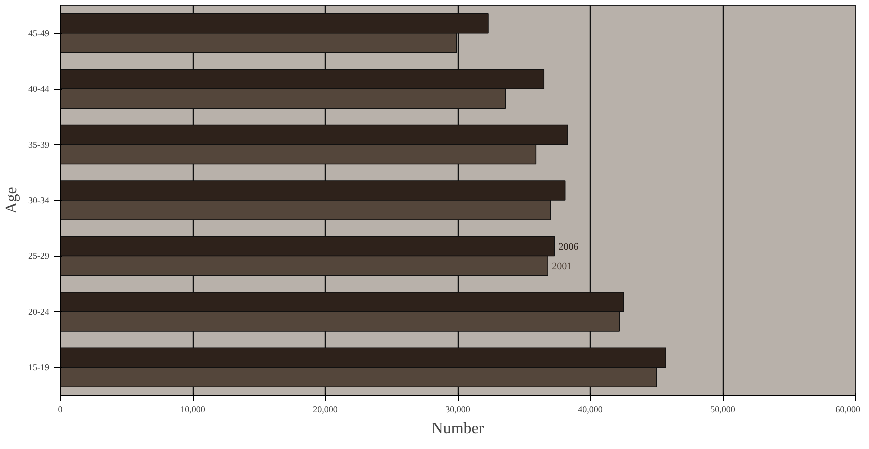 Image resolution: width=869 pixels, height=449 pixels. What do you see at coordinates (591, 409) in the screenshot?
I see `x-tick-label: 40,000` at bounding box center [591, 409].